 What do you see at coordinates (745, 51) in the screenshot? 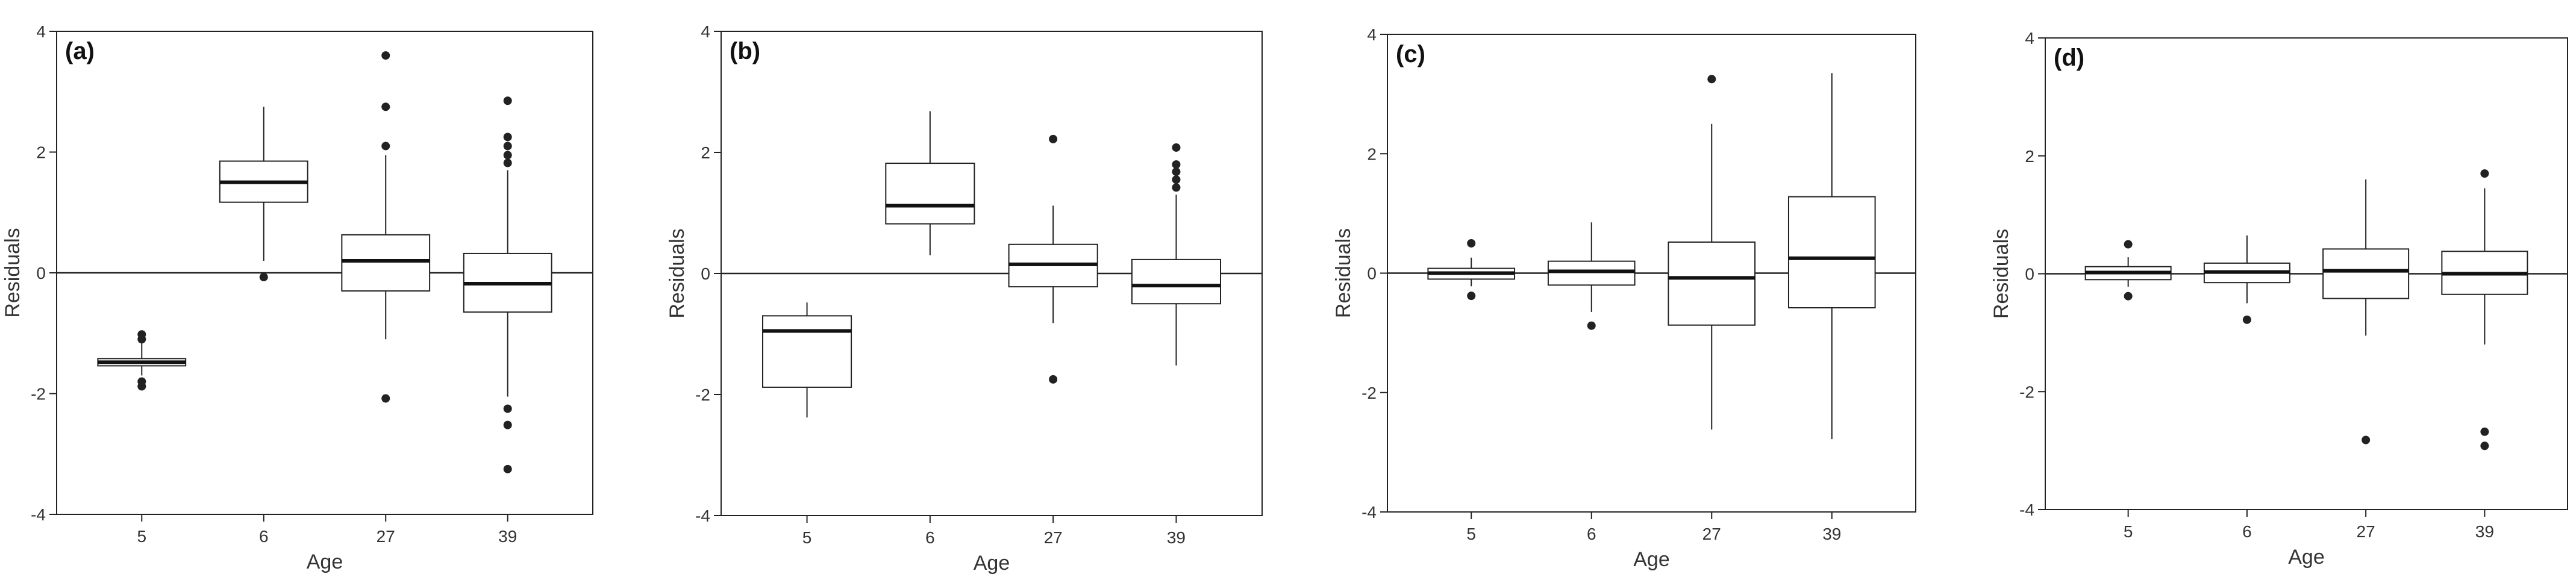
I see `panel-label: (b)` at bounding box center [745, 51].